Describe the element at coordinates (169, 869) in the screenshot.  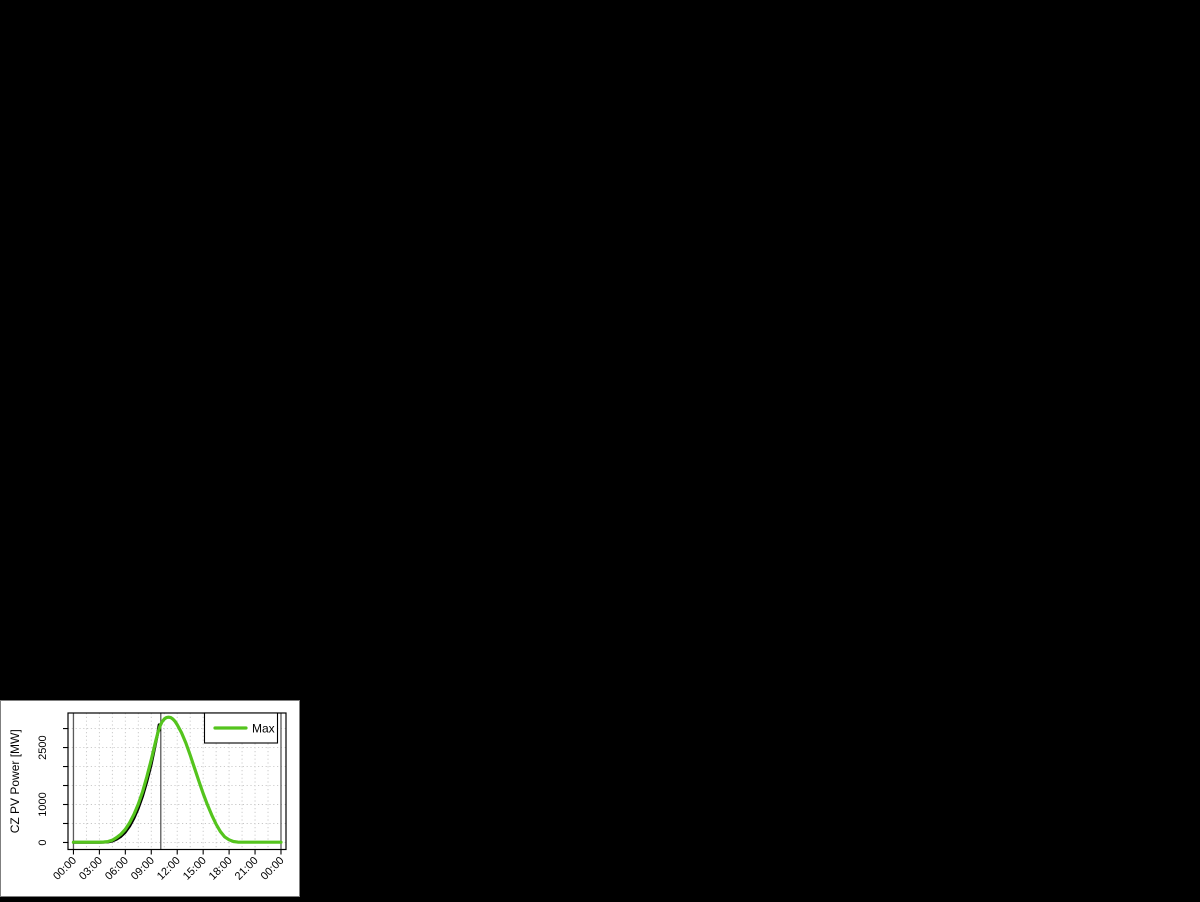
I see `x-tick-label: 12:00` at that location.